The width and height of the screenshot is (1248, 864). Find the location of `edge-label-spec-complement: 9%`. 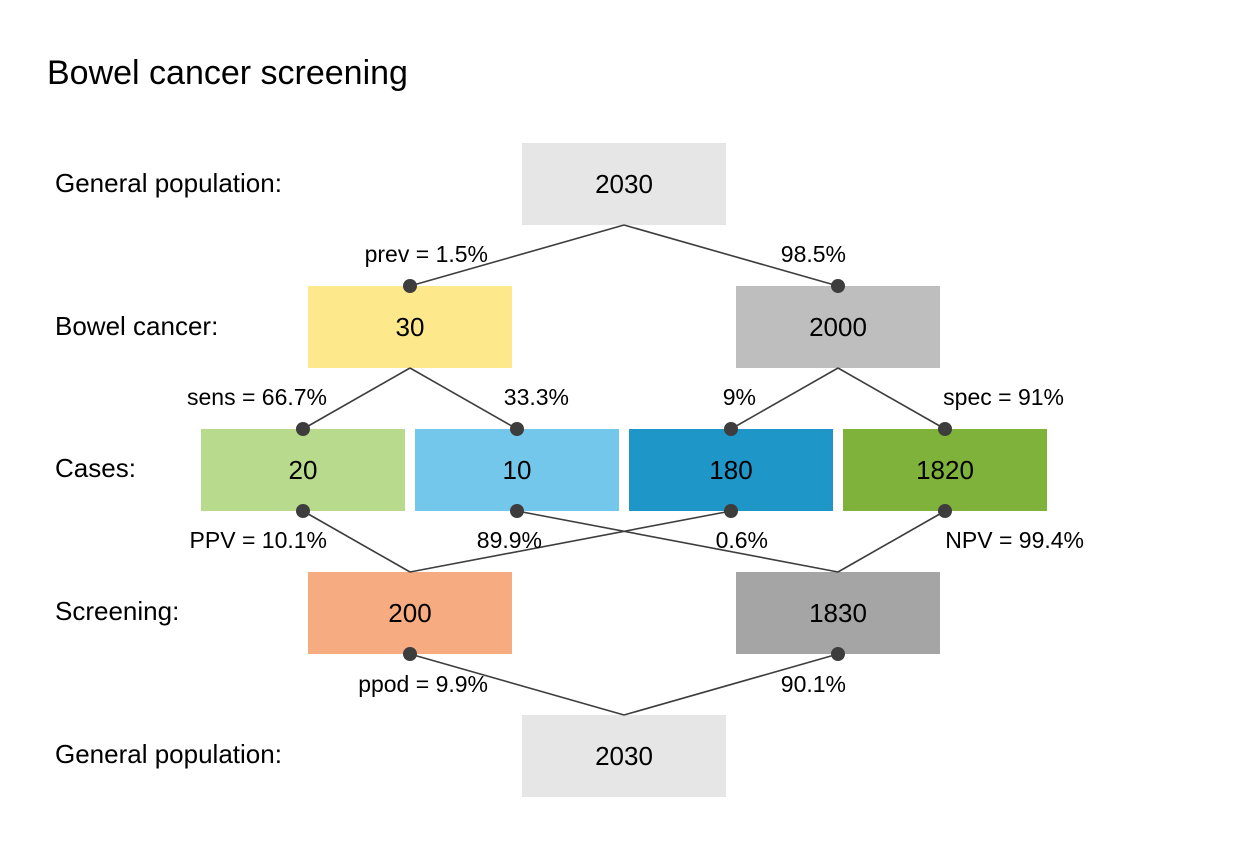

edge-label-spec-complement: 9% is located at coordinates (739, 397).